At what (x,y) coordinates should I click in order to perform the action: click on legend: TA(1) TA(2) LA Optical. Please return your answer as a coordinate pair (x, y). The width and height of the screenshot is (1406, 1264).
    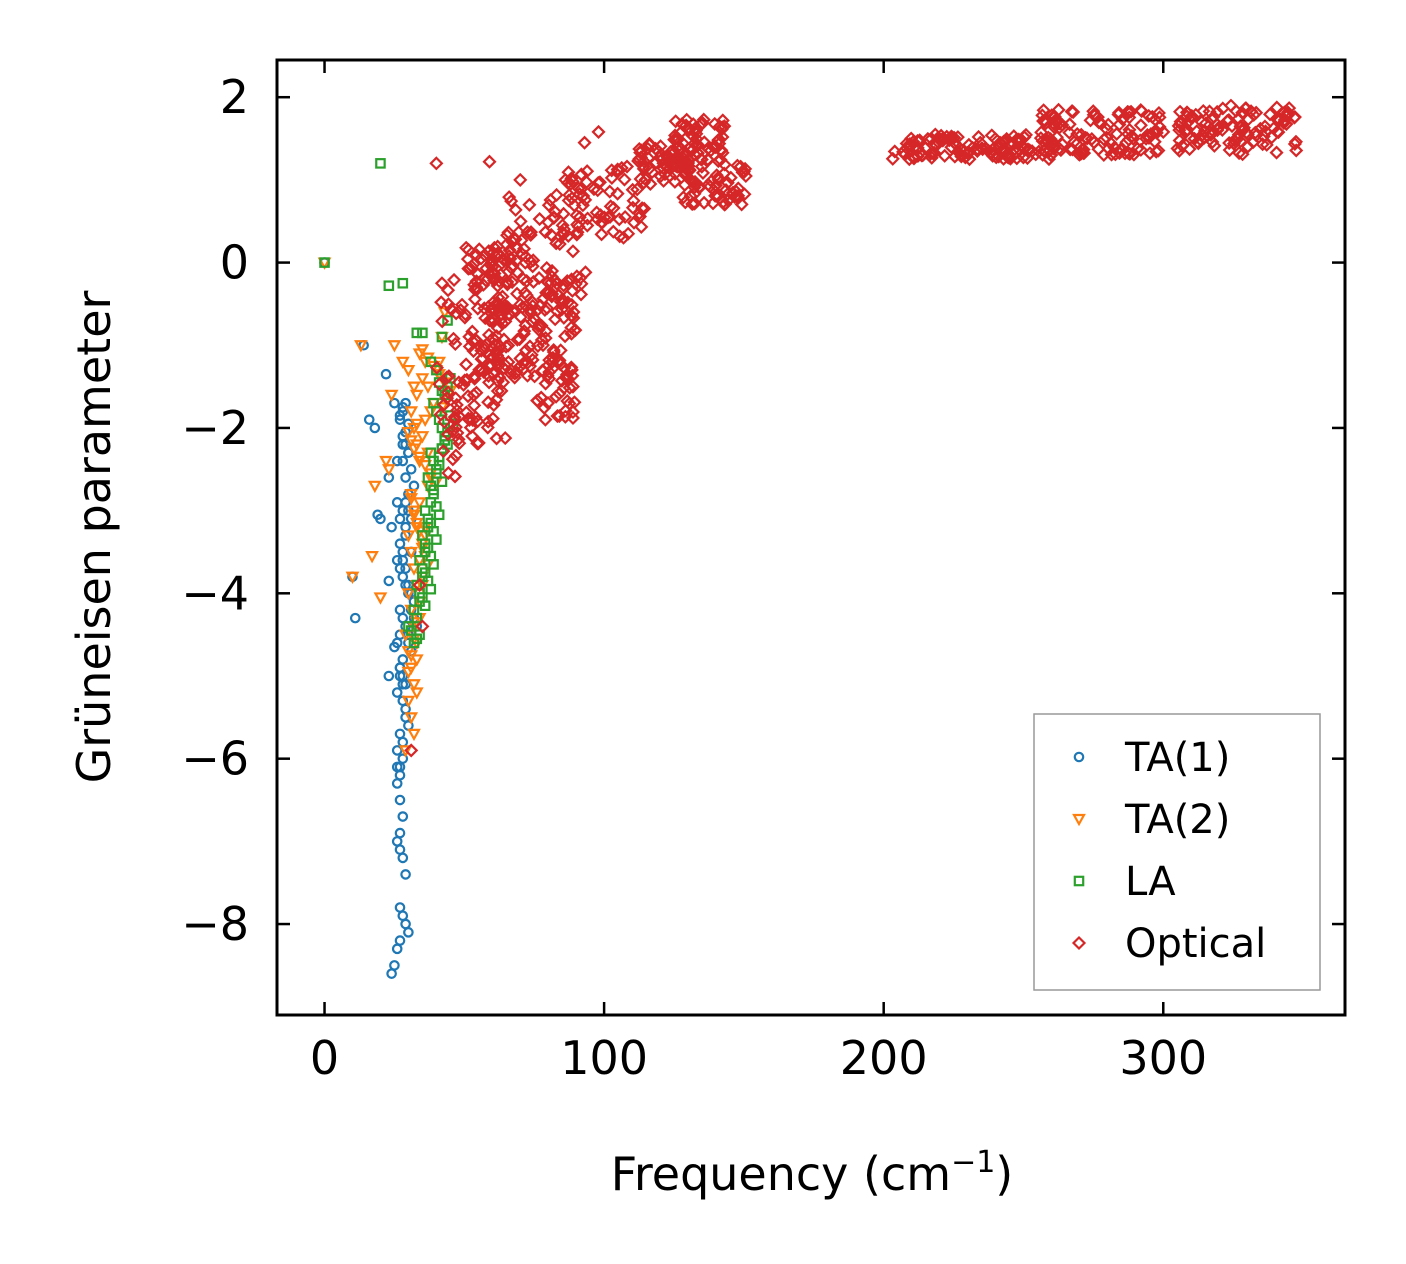
    Looking at the image, I should click on (1177, 852).